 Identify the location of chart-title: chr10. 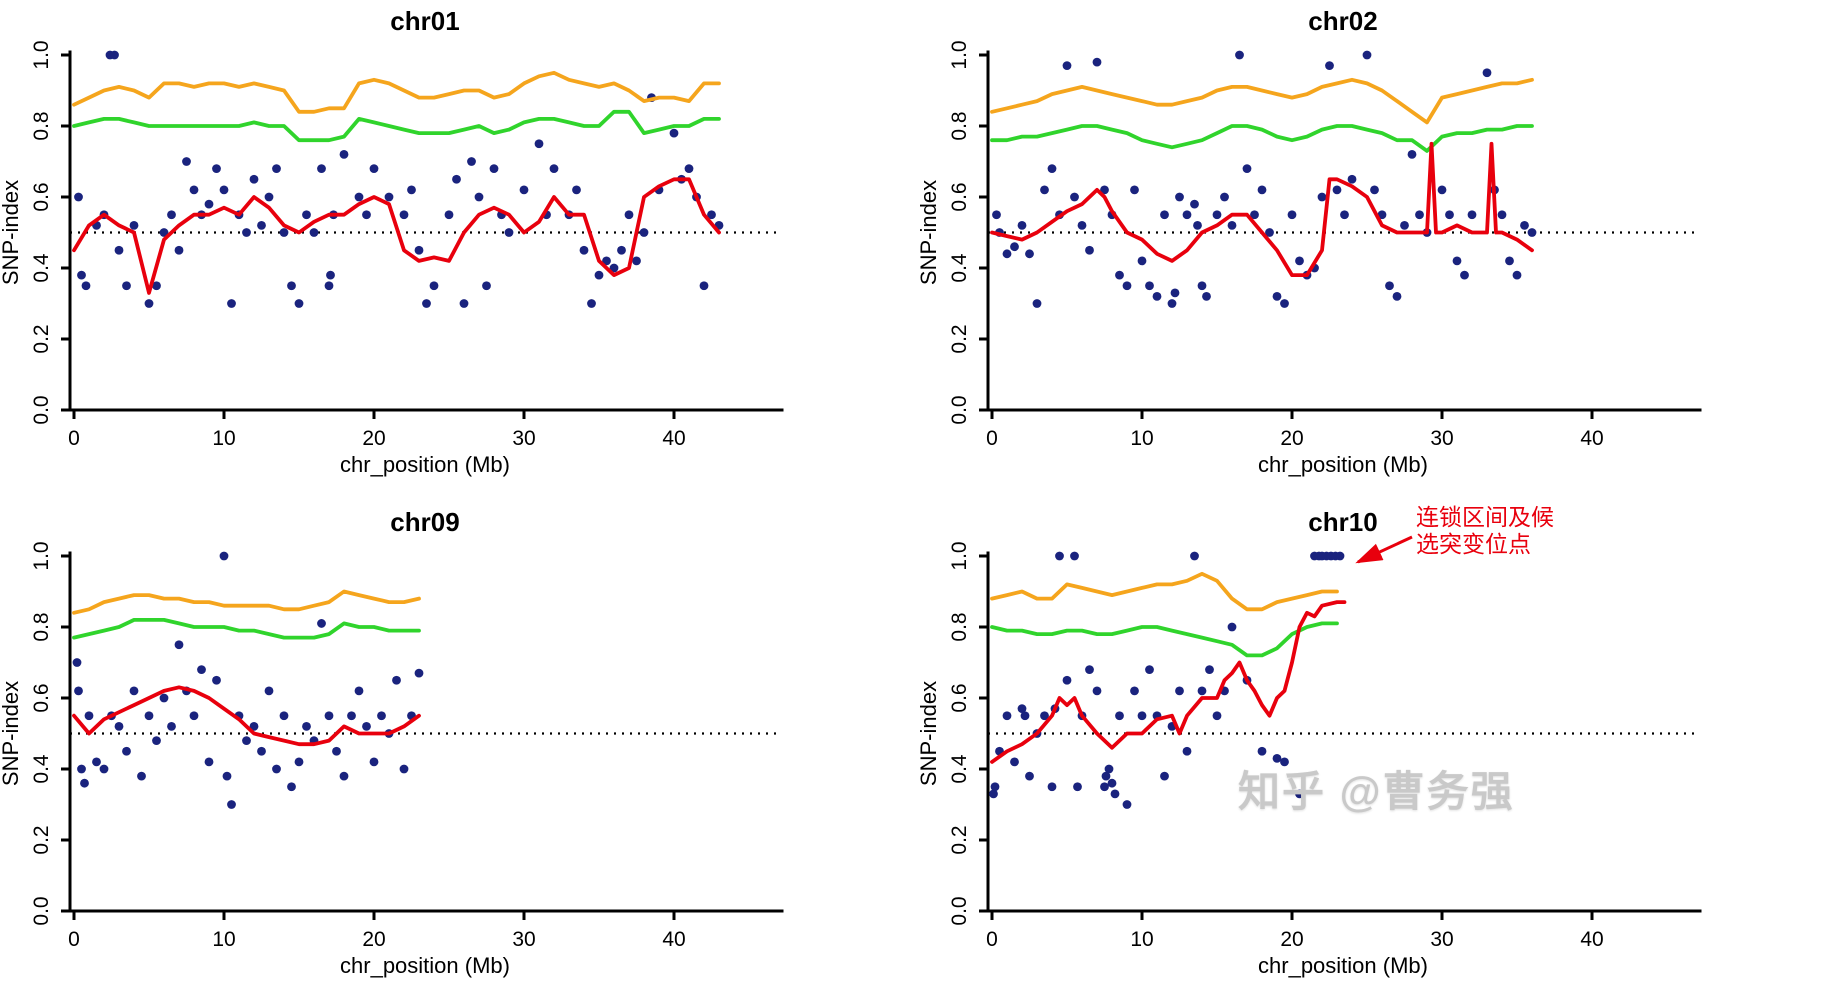
(1342, 522).